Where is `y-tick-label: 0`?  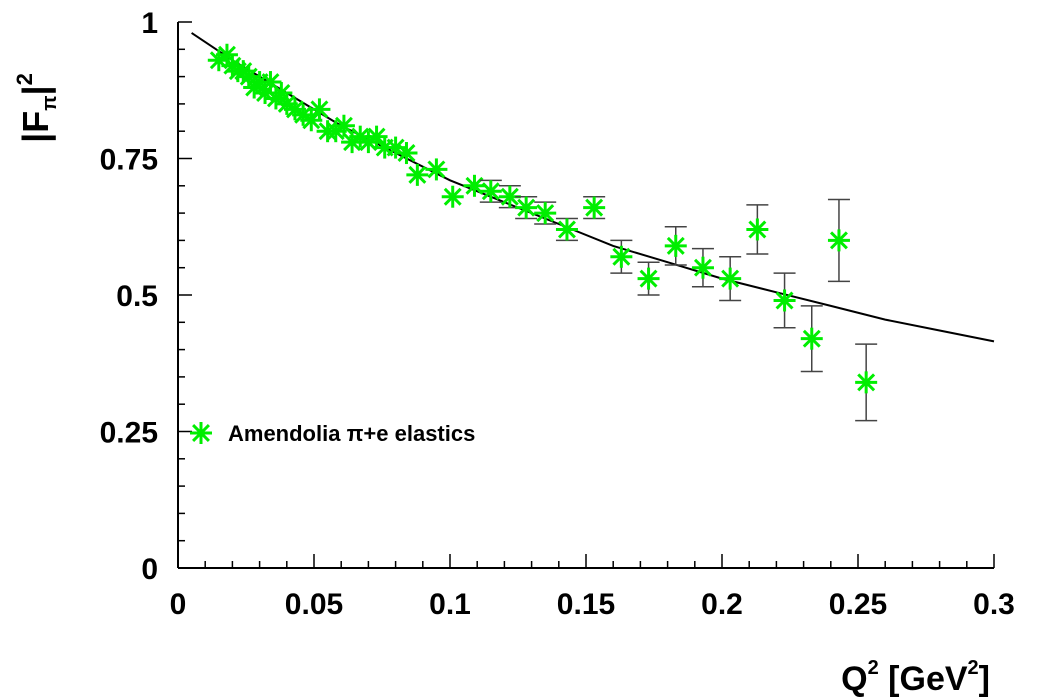
y-tick-label: 0 is located at coordinates (149, 569).